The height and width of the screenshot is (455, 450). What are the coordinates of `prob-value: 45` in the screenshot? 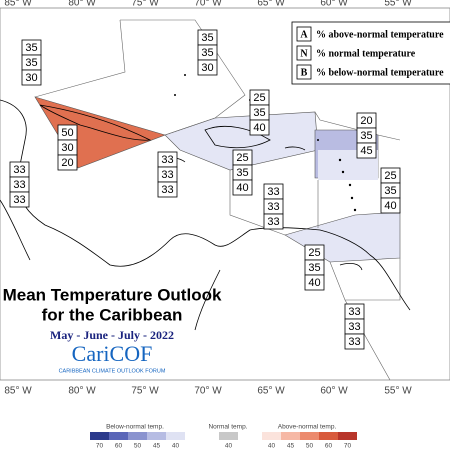 It's located at (366, 151).